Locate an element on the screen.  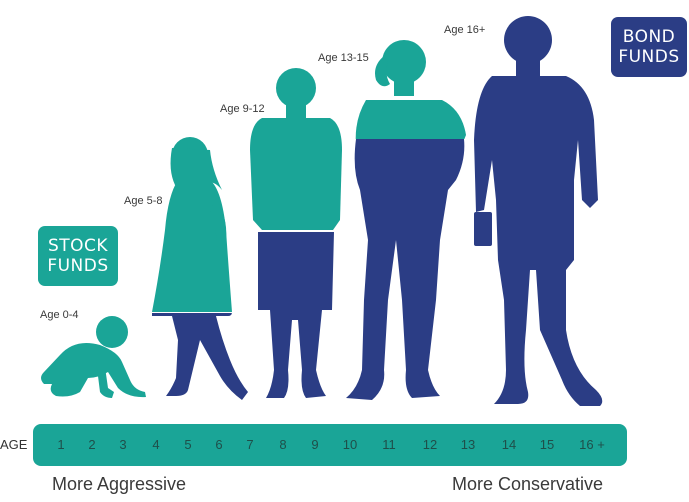
age-tick: 9 is located at coordinates (315, 444).